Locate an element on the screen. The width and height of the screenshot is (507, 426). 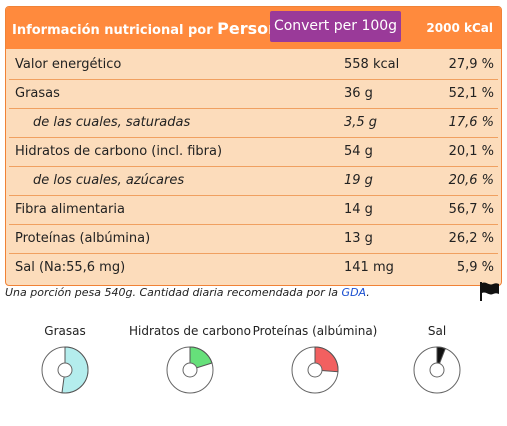
table-row: de las cuales, saturadas 3,5 g 17,6 % is located at coordinates (253, 123).